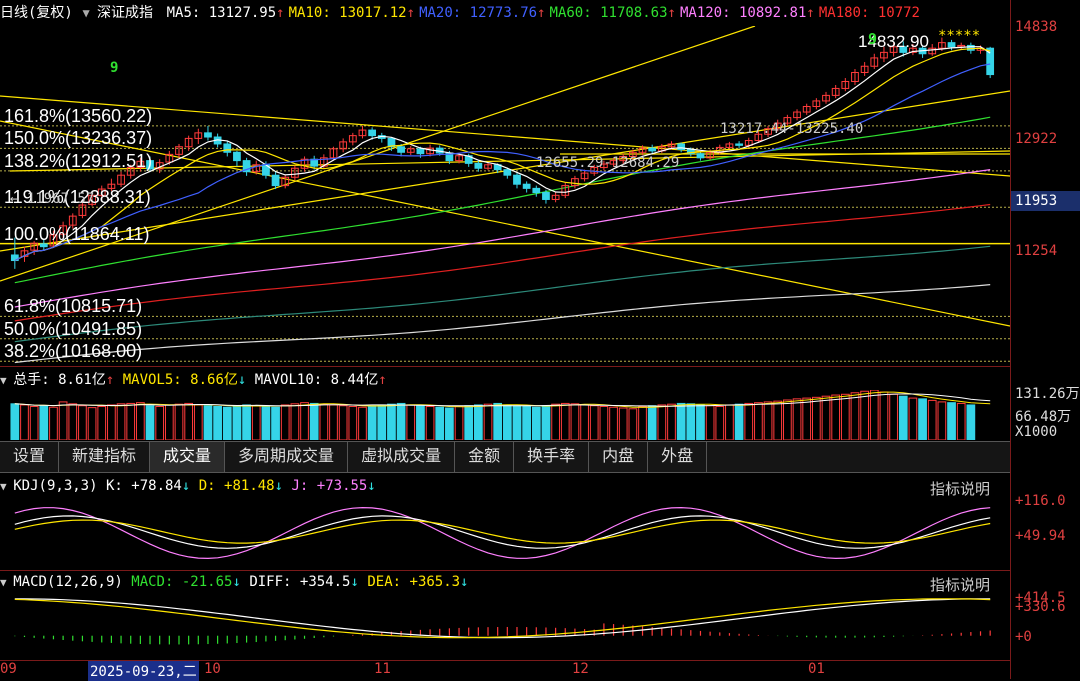  Describe the element at coordinates (382, 669) in the screenshot. I see `x-tick: 11` at that location.